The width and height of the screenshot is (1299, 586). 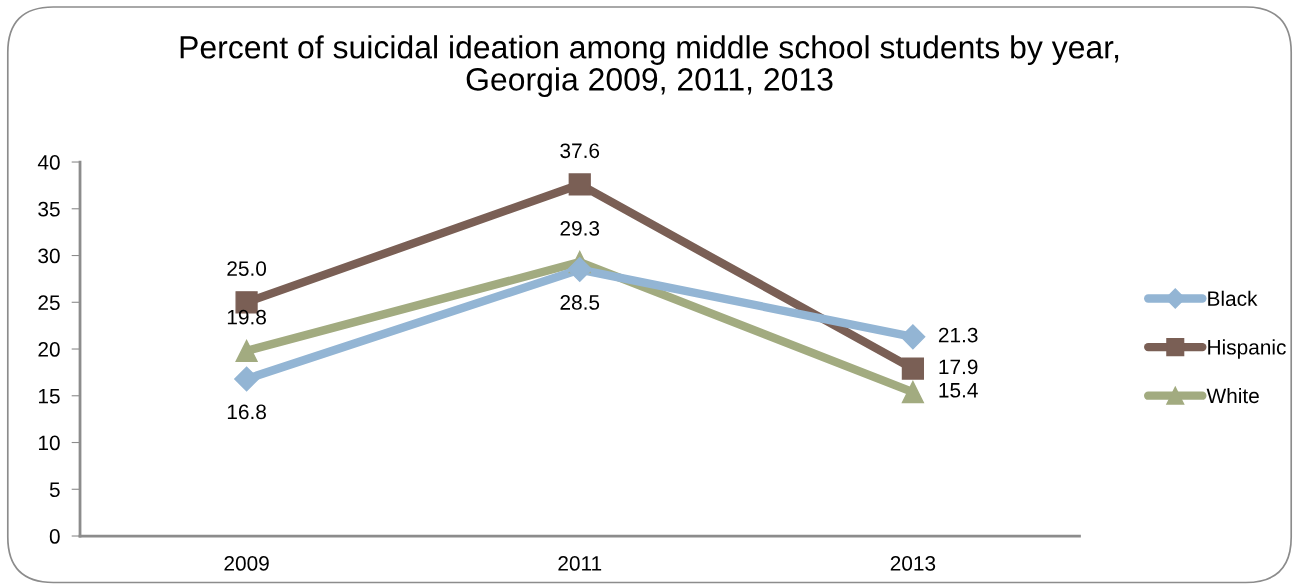 I want to click on y-tick-label: 30, so click(x=49, y=256).